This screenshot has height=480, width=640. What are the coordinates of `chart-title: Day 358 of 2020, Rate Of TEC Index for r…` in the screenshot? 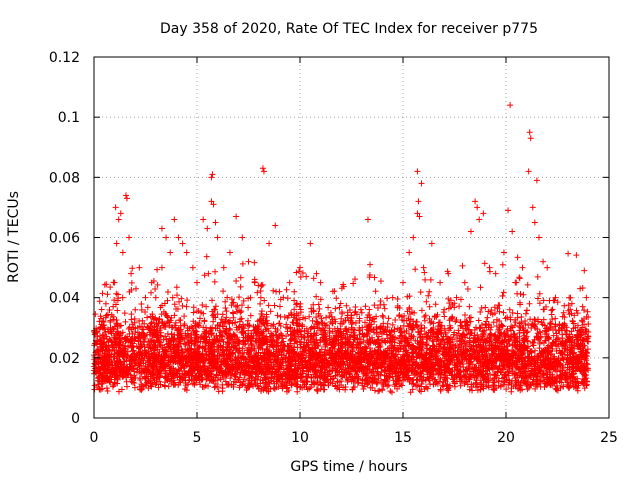 It's located at (349, 29).